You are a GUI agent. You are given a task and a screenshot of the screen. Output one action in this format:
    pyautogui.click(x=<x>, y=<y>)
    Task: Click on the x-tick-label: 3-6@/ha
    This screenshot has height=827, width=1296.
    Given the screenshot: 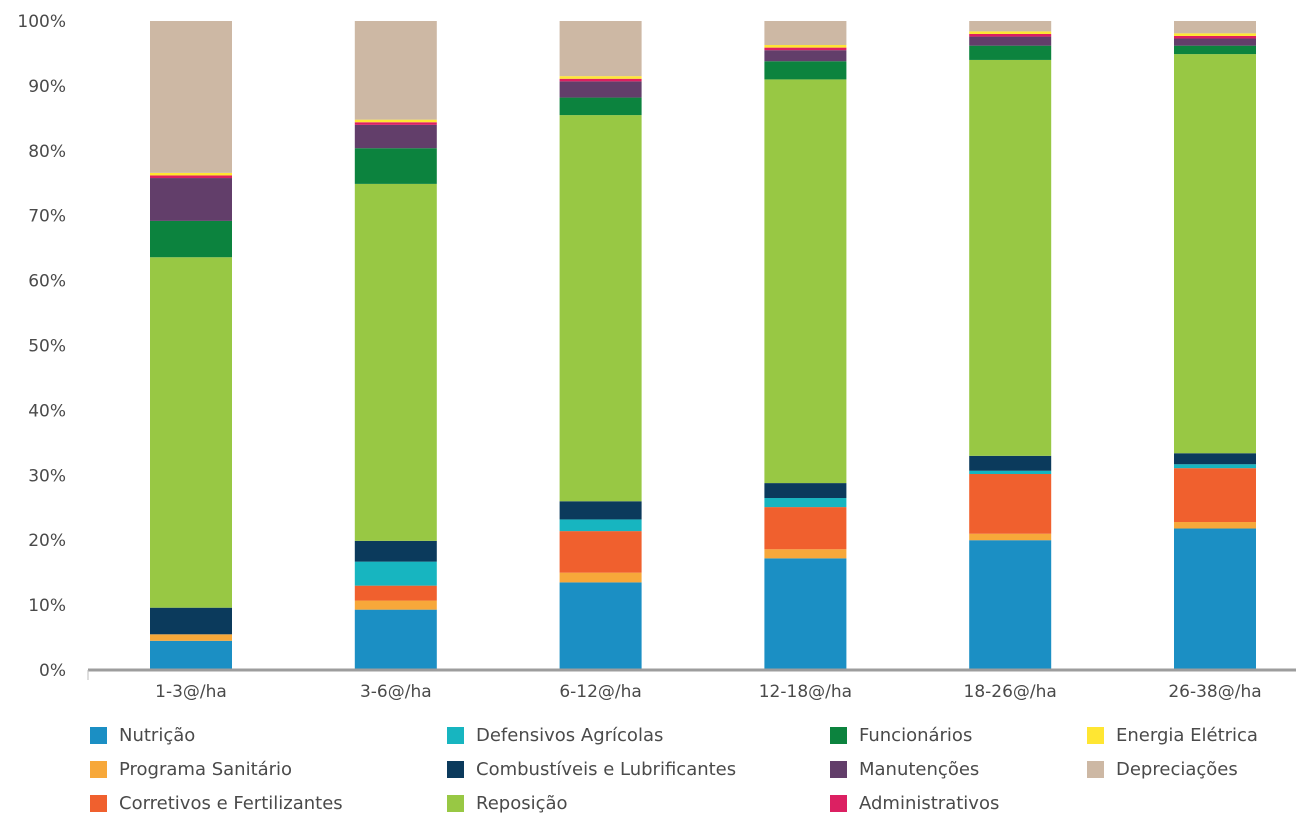 What is the action you would take?
    pyautogui.click(x=396, y=691)
    